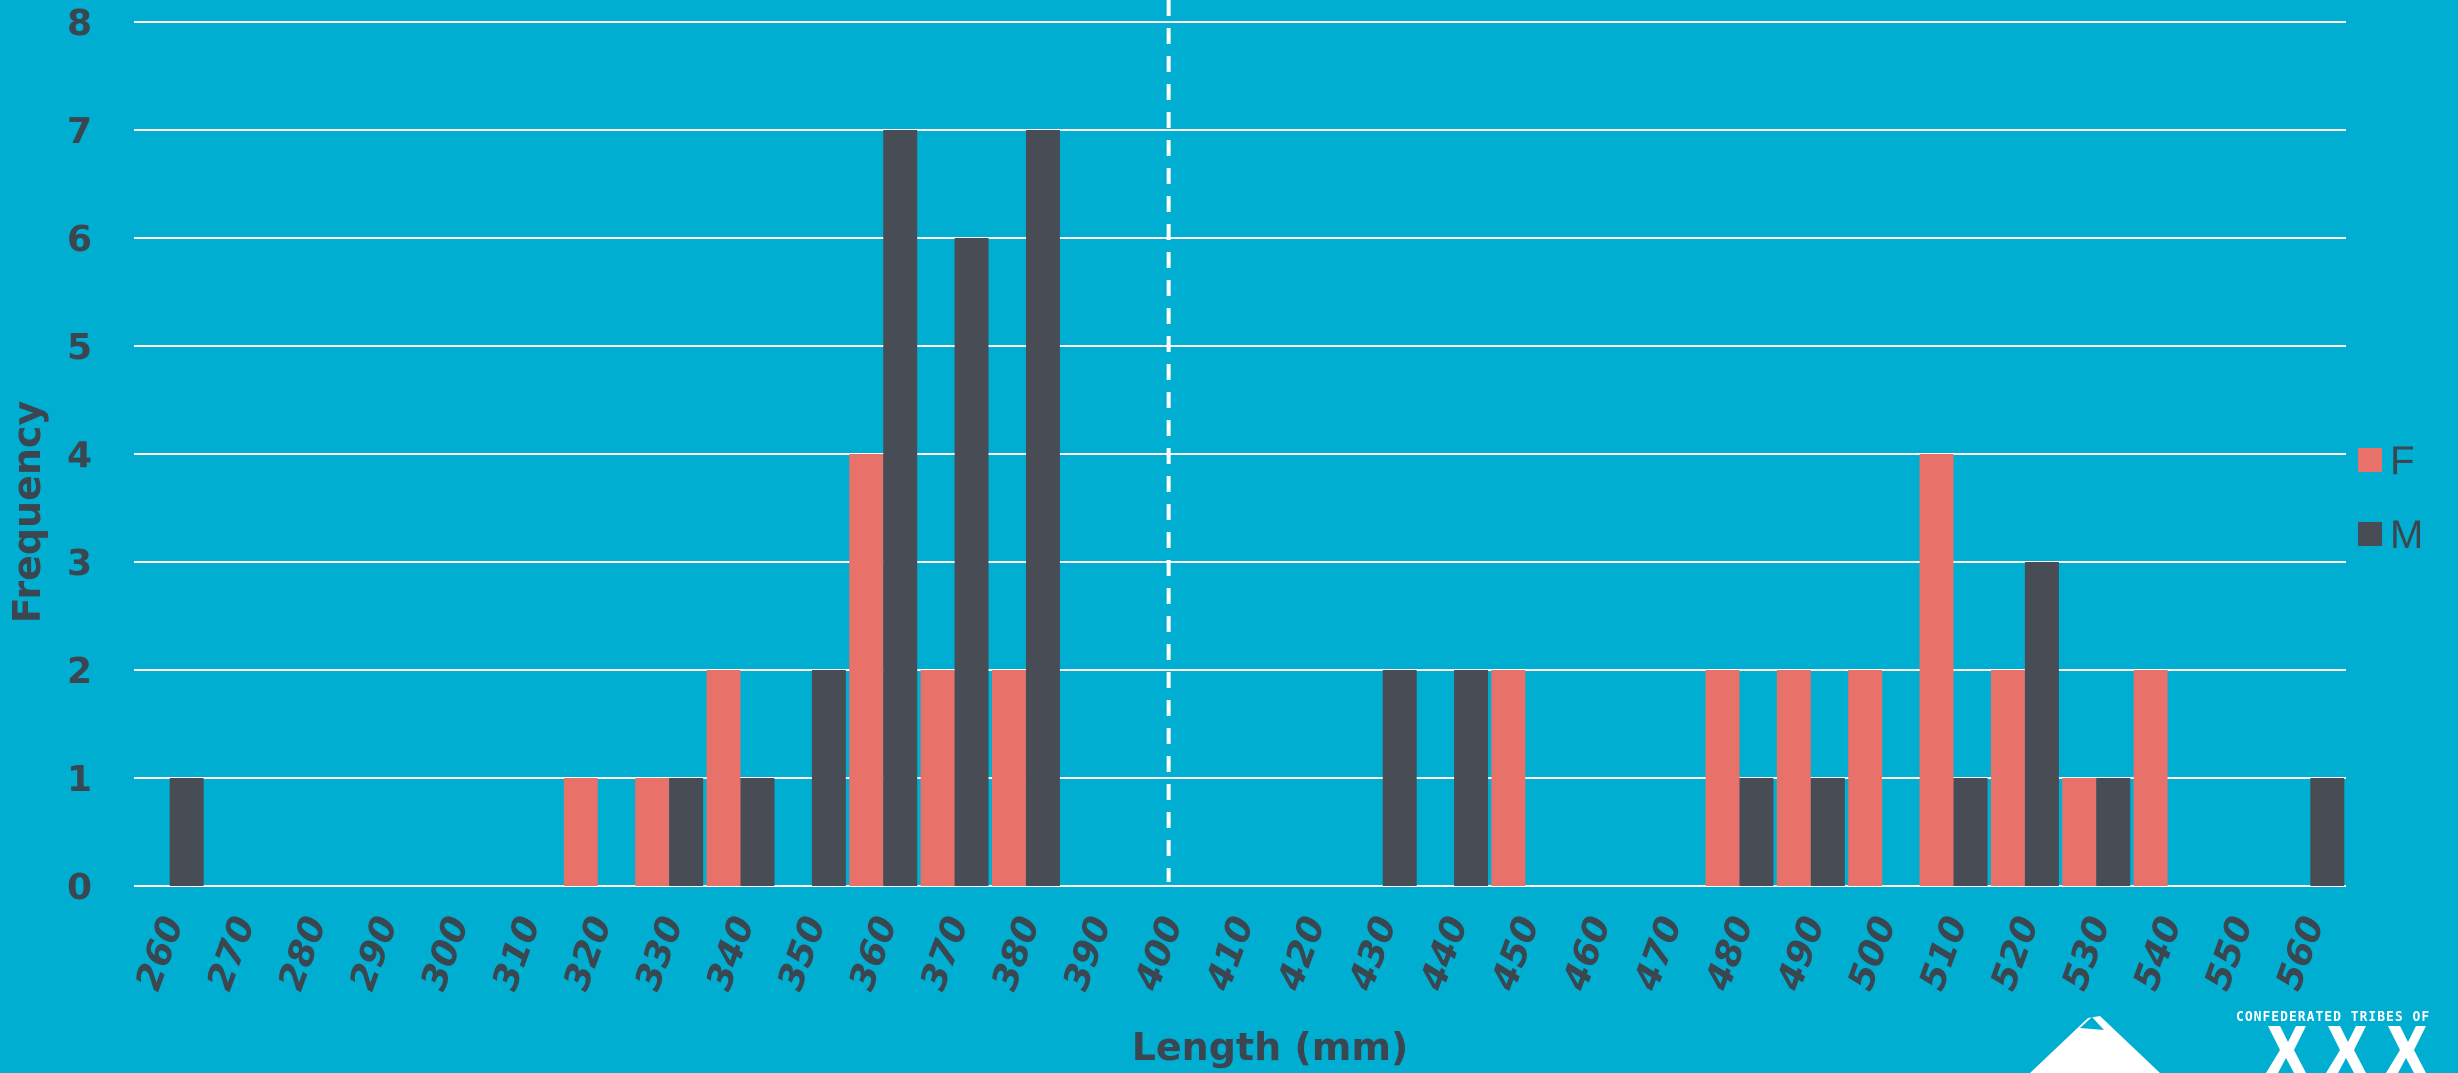 This screenshot has height=1073, width=2458. Describe the element at coordinates (2402, 461) in the screenshot. I see `legend-label-f: F` at that location.